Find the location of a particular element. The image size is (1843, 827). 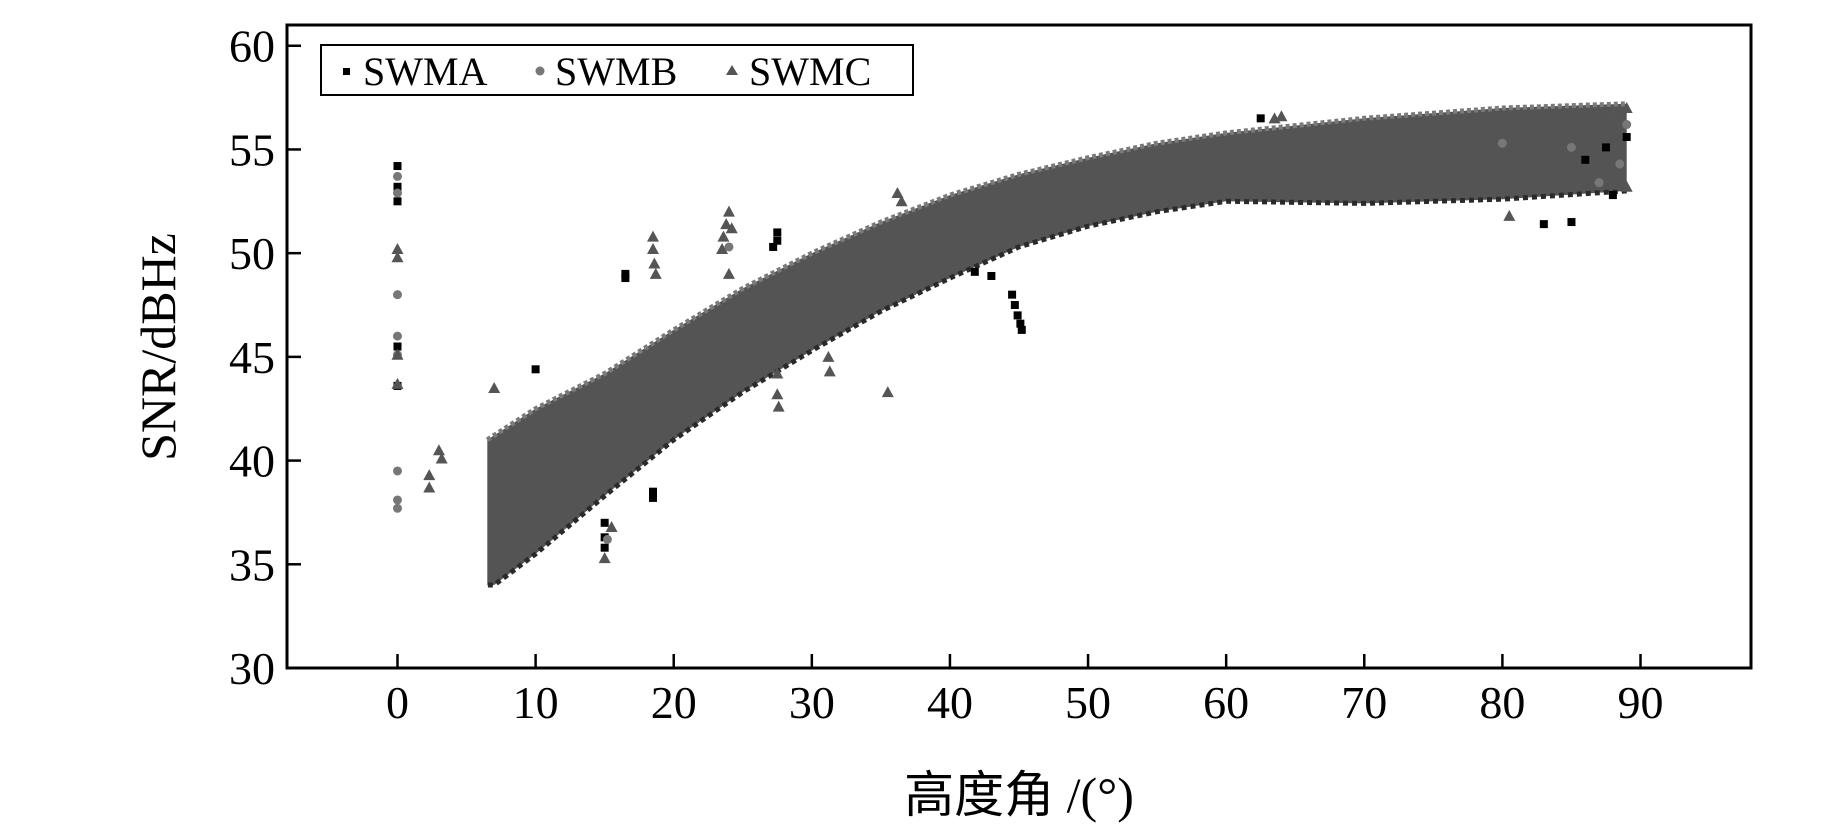

legend: SWMA SWMB SWMC is located at coordinates (617, 70).